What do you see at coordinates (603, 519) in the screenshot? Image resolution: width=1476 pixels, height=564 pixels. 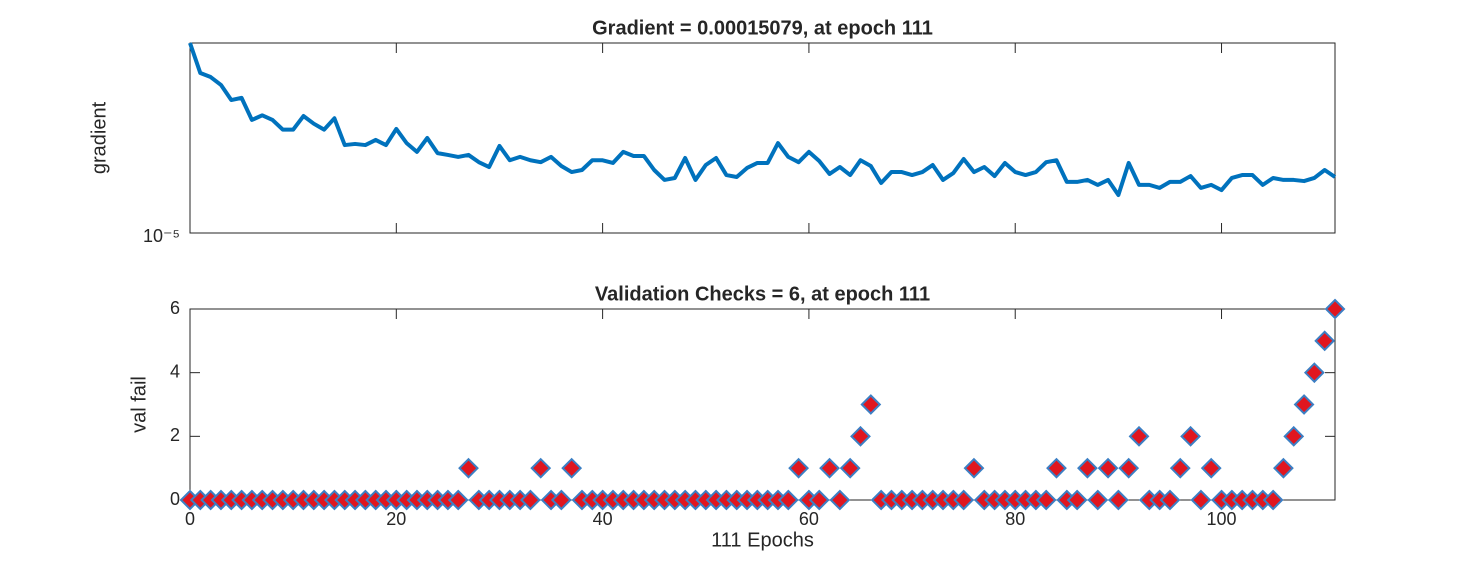 I see `x-tick-label: 40` at bounding box center [603, 519].